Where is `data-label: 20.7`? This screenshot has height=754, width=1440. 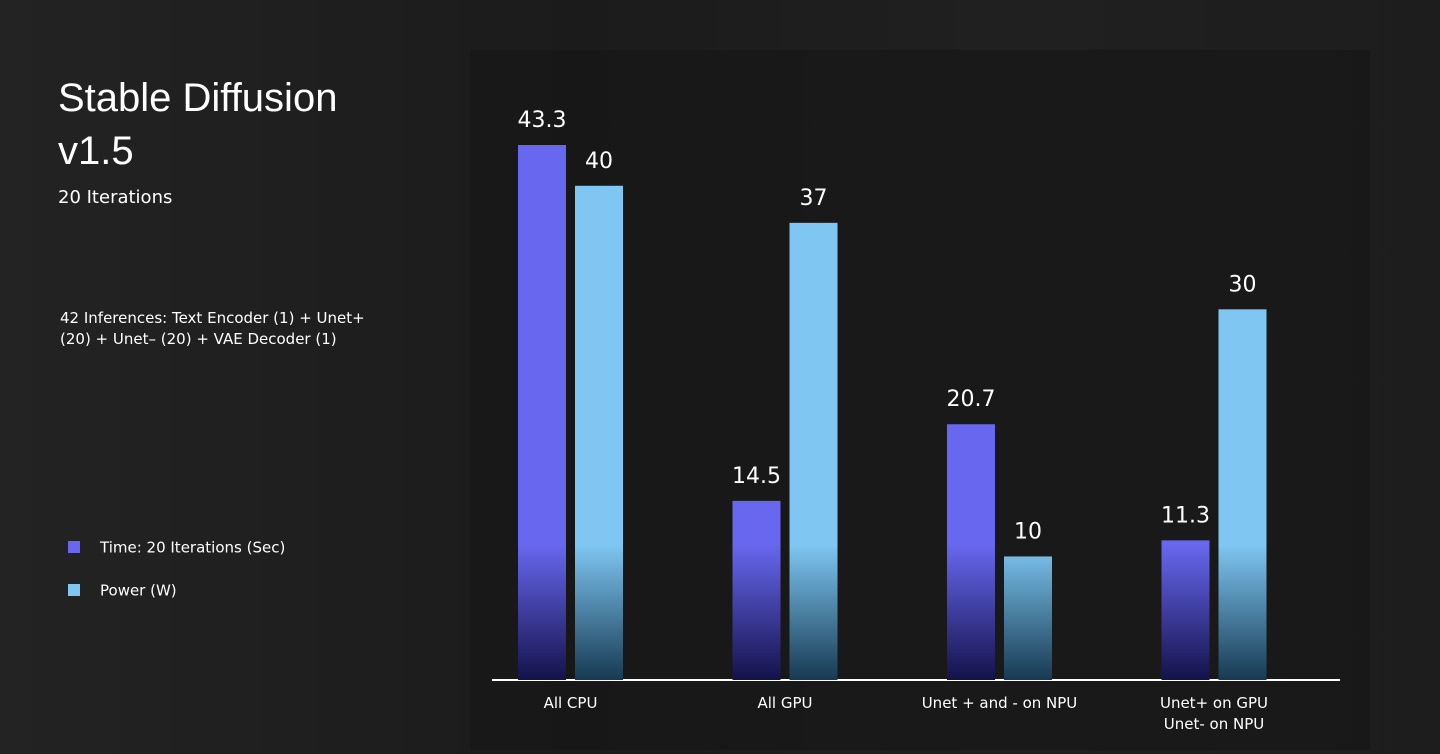 data-label: 20.7 is located at coordinates (971, 399).